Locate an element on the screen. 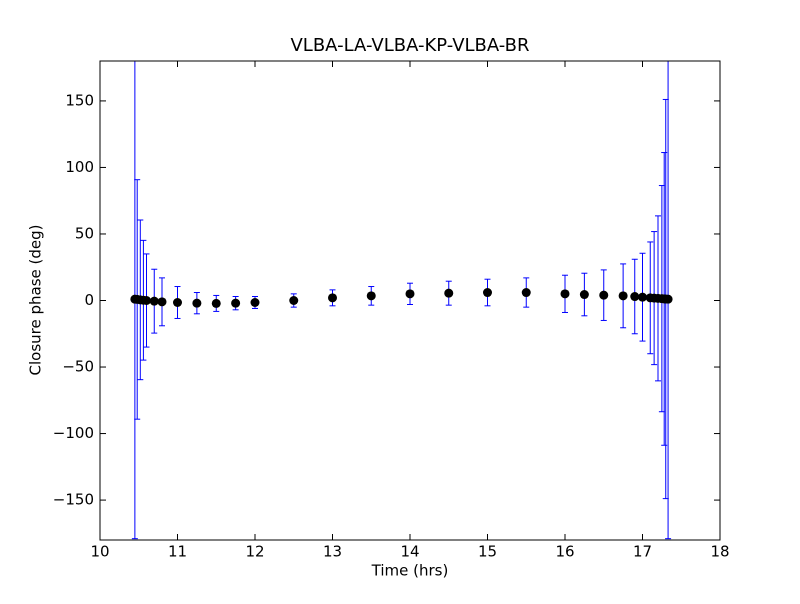 Image resolution: width=800 pixels, height=604 pixels. chart-title: VLBA-LA-VLBA-KP-VLBA-BR is located at coordinates (409, 45).